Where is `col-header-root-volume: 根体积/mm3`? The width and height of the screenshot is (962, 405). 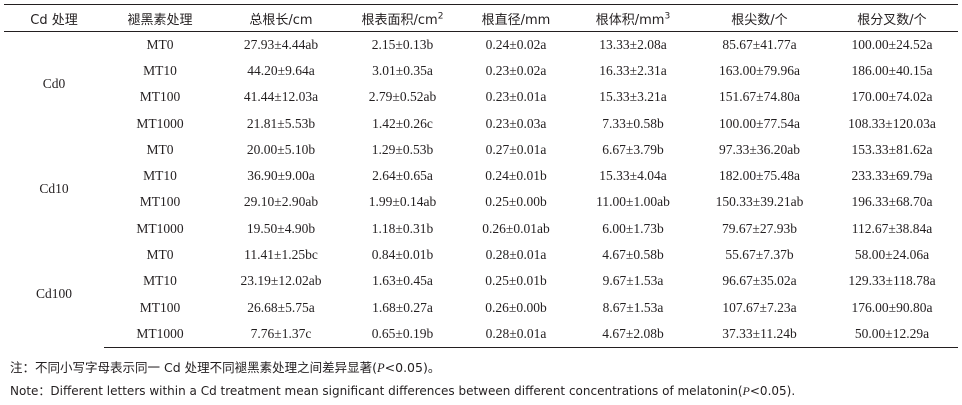
col-header-root-volume: 根体积/mm3 is located at coordinates (633, 18).